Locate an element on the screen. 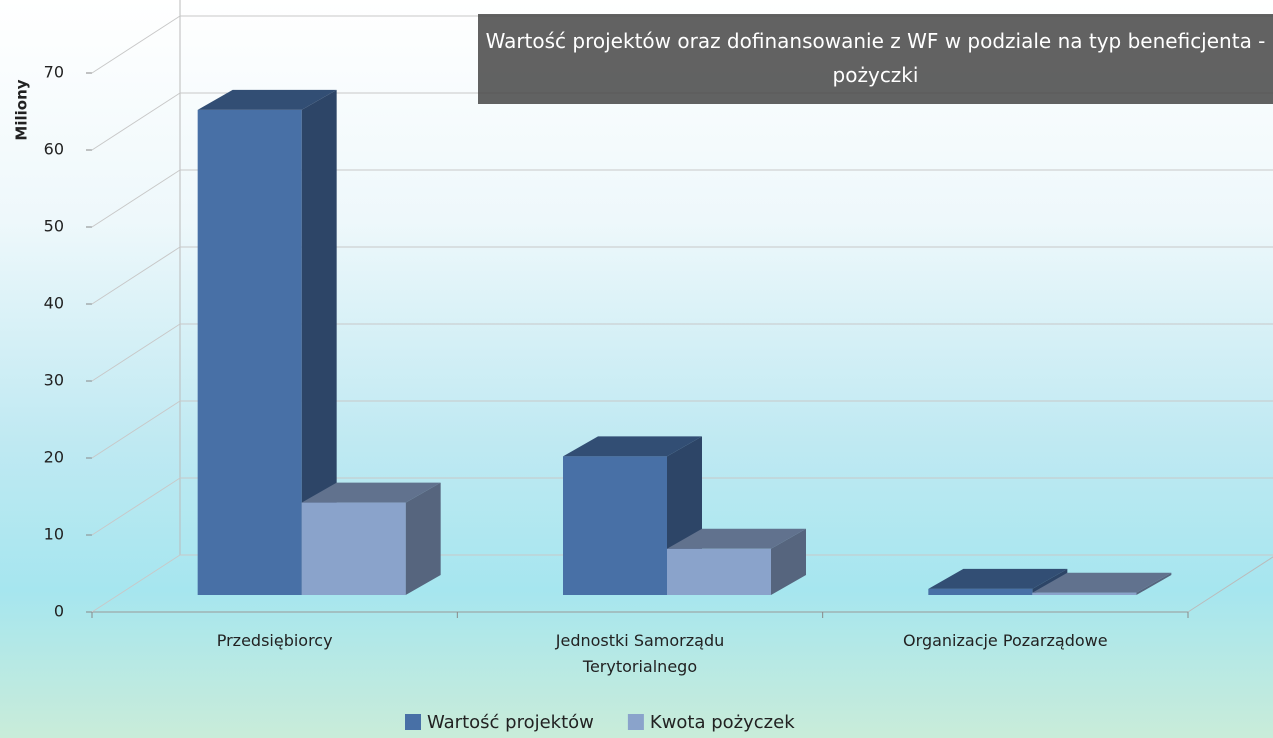 This screenshot has width=1273, height=738. y-tick-label: 50 is located at coordinates (54, 226).